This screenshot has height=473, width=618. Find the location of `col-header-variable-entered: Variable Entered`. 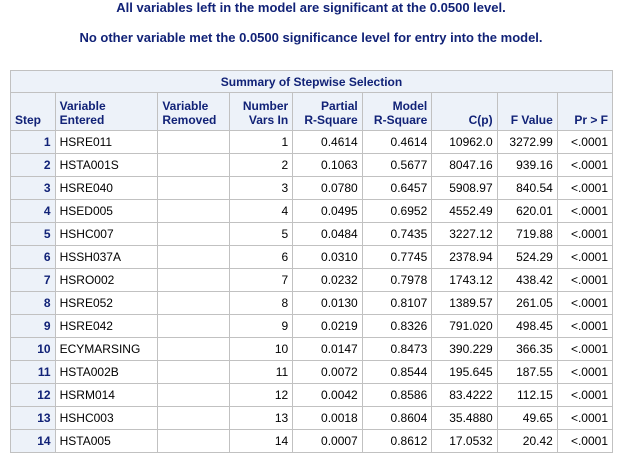

col-header-variable-entered: Variable Entered is located at coordinates (106, 111).